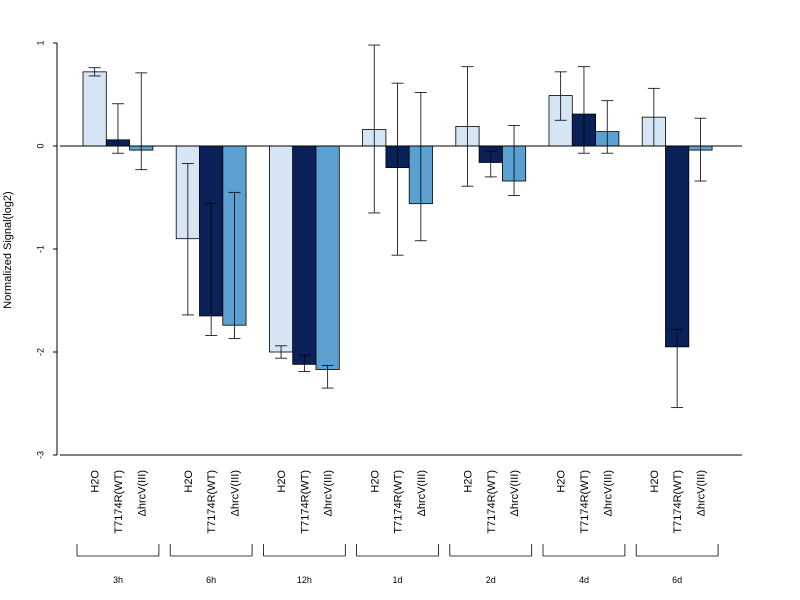  Describe the element at coordinates (40, 42) in the screenshot. I see `y-tick-label: 1` at that location.